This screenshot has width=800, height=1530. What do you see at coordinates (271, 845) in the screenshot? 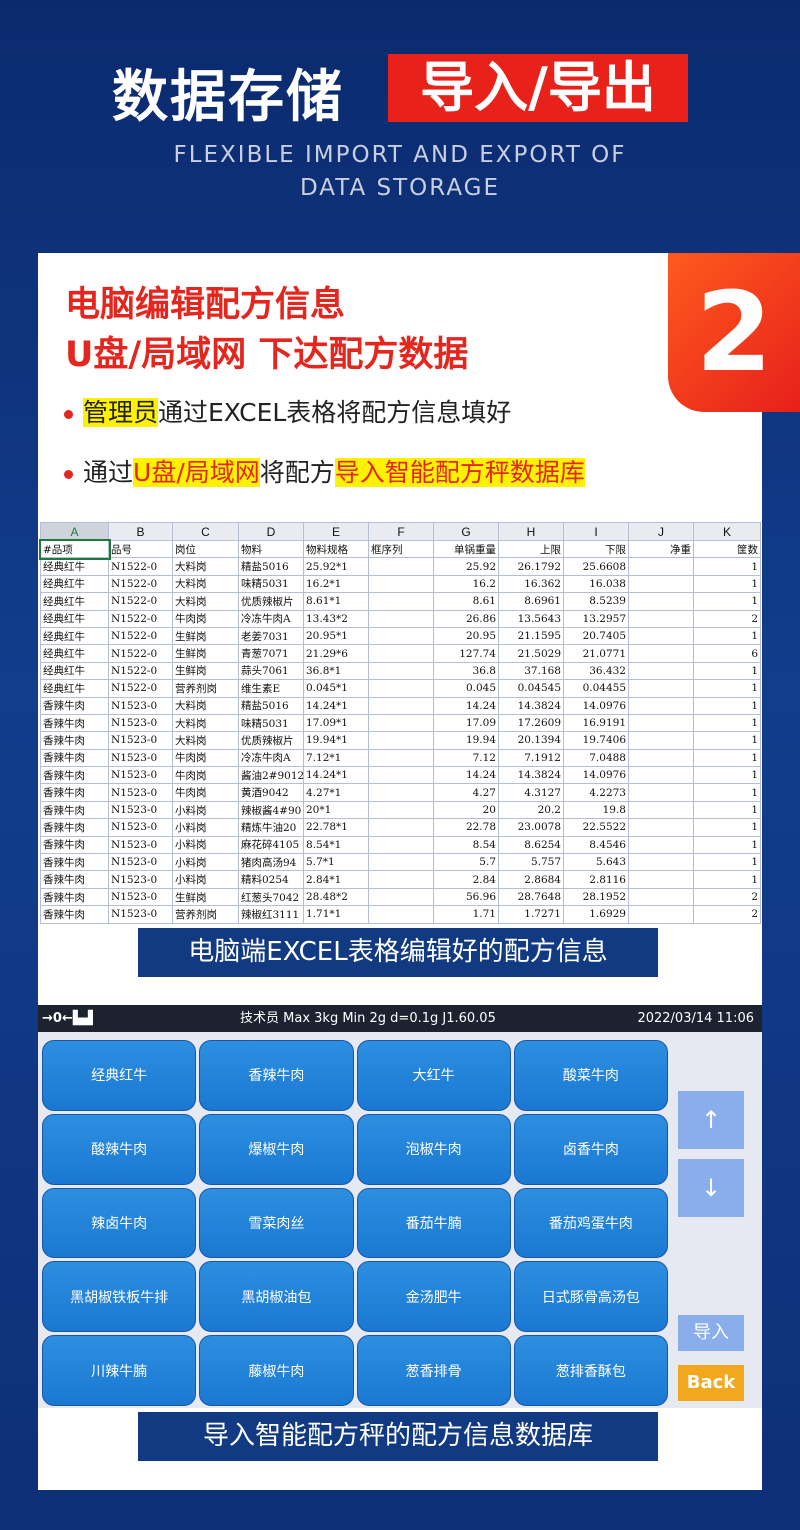
I see `cell: 麻花碎4105` at bounding box center [271, 845].